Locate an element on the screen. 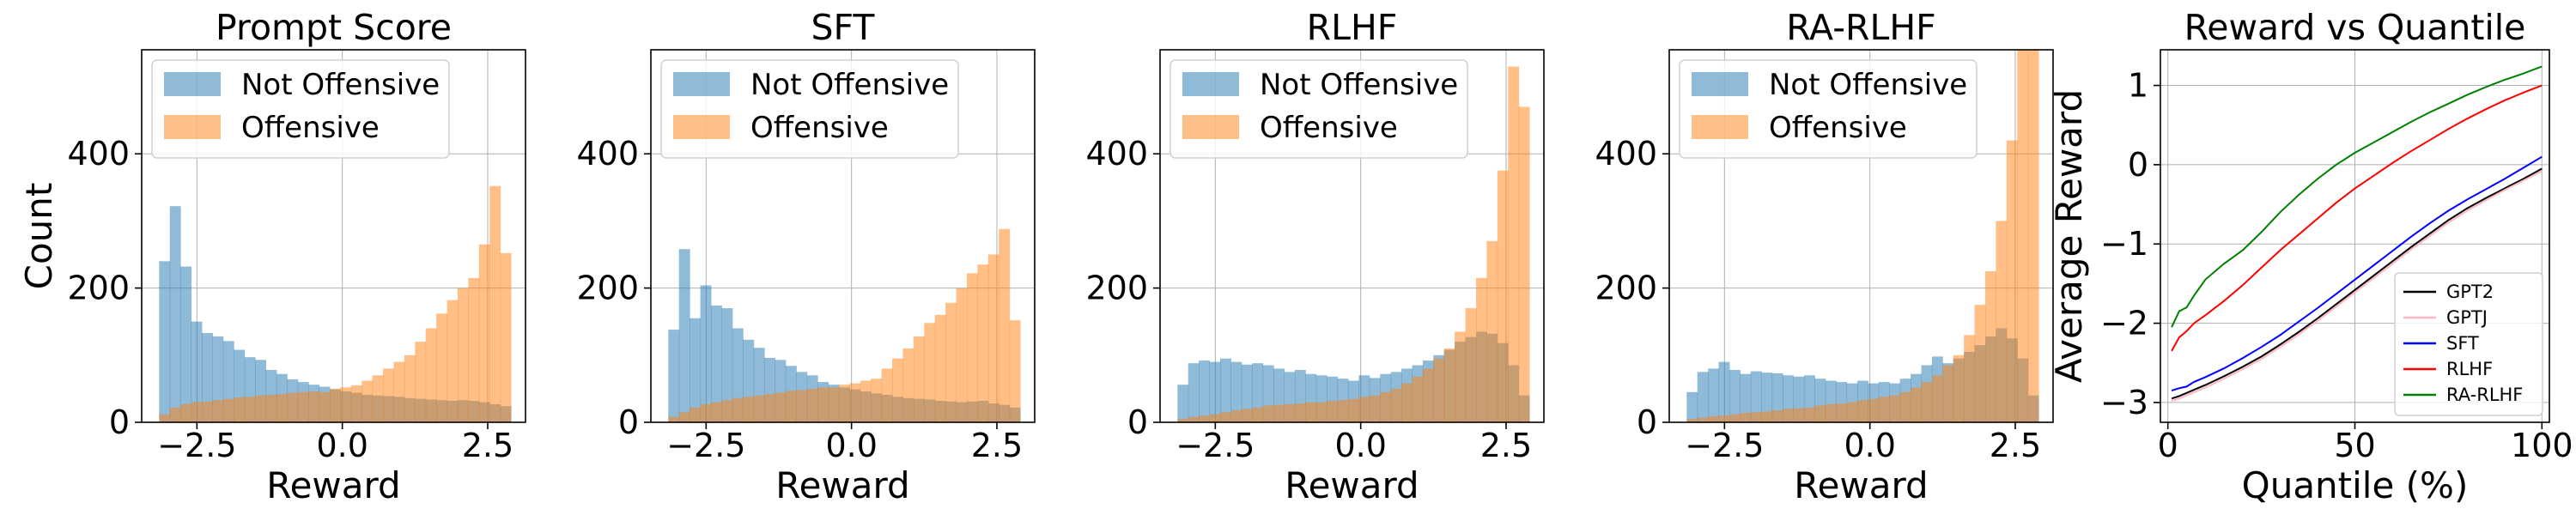 The image size is (2576, 515). legend-label: SFT is located at coordinates (2463, 343).